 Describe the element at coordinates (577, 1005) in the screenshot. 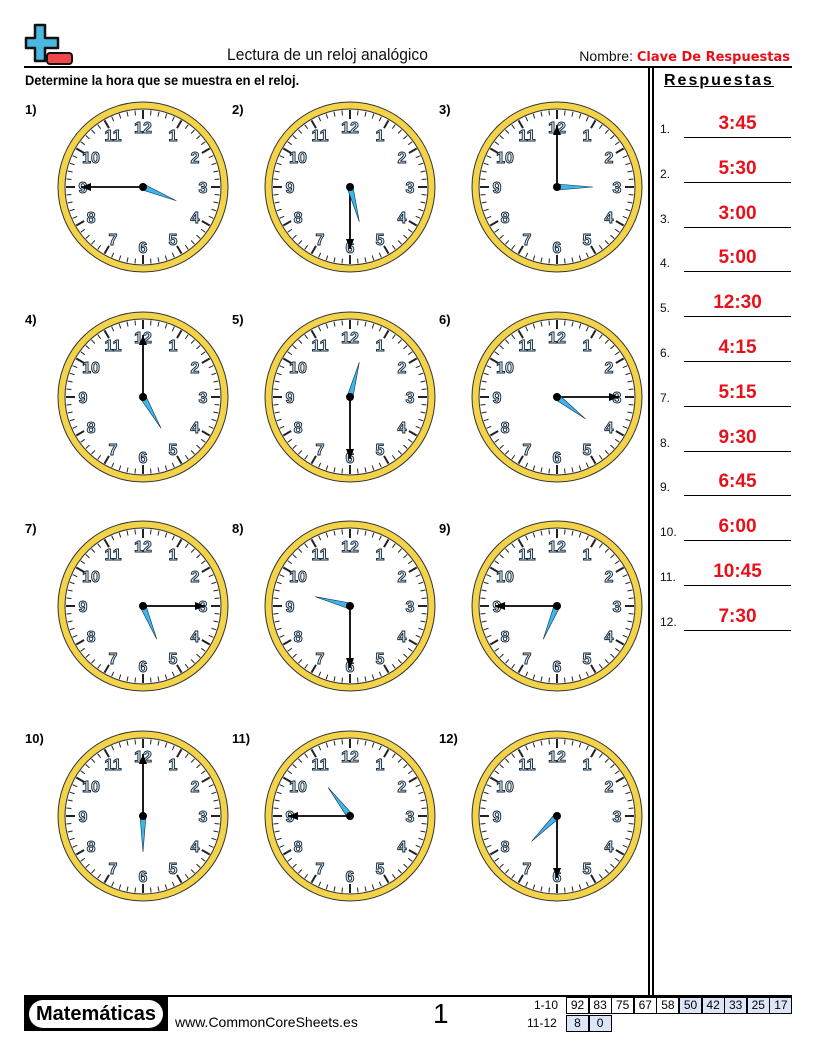

I see `score-cell: 92` at that location.